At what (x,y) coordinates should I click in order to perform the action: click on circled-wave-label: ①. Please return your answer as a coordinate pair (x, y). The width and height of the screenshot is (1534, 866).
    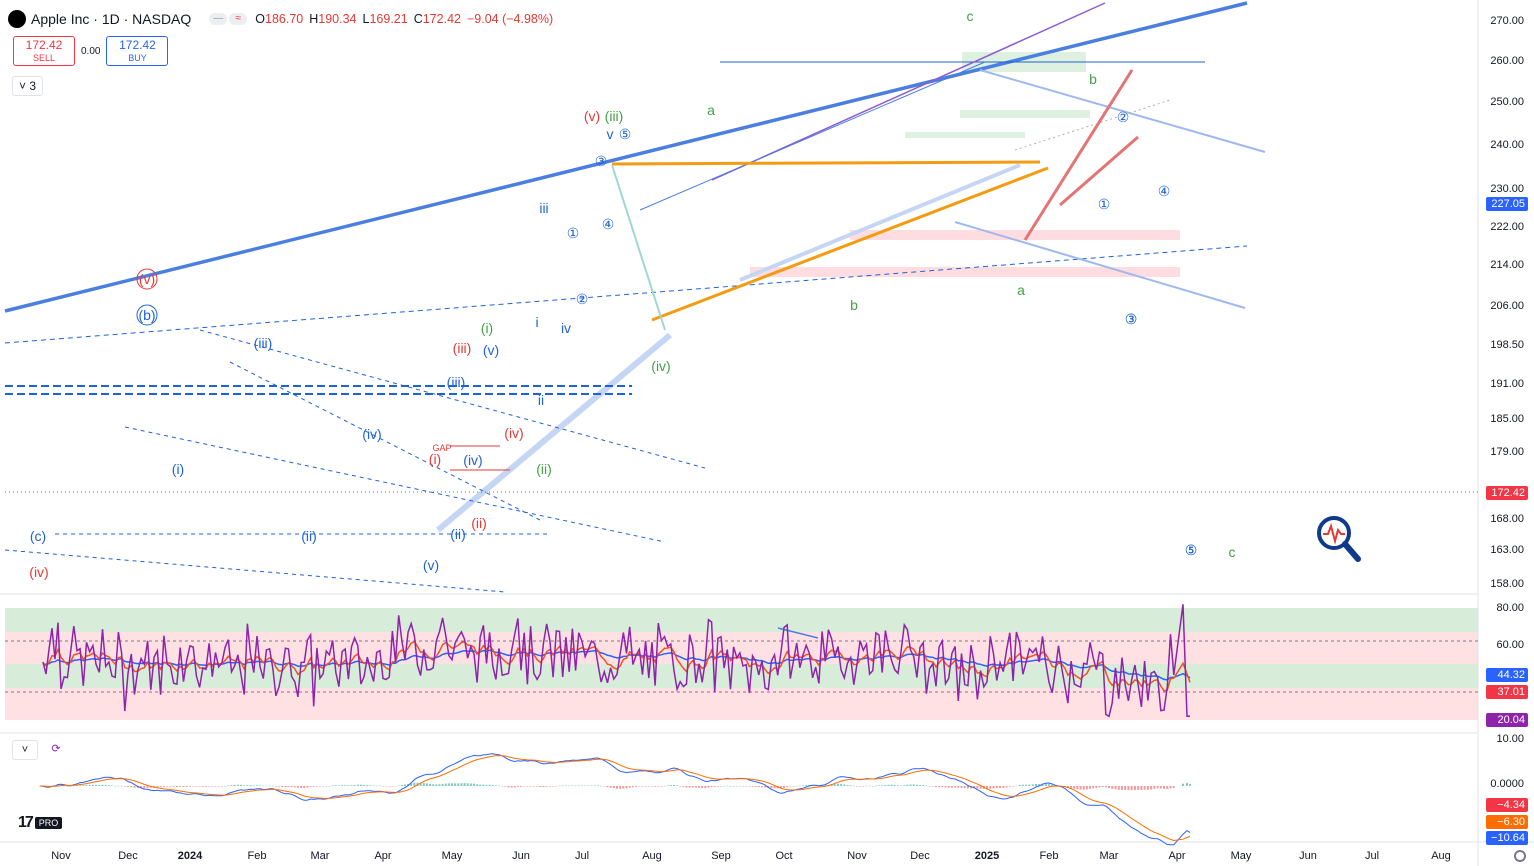
    Looking at the image, I should click on (573, 233).